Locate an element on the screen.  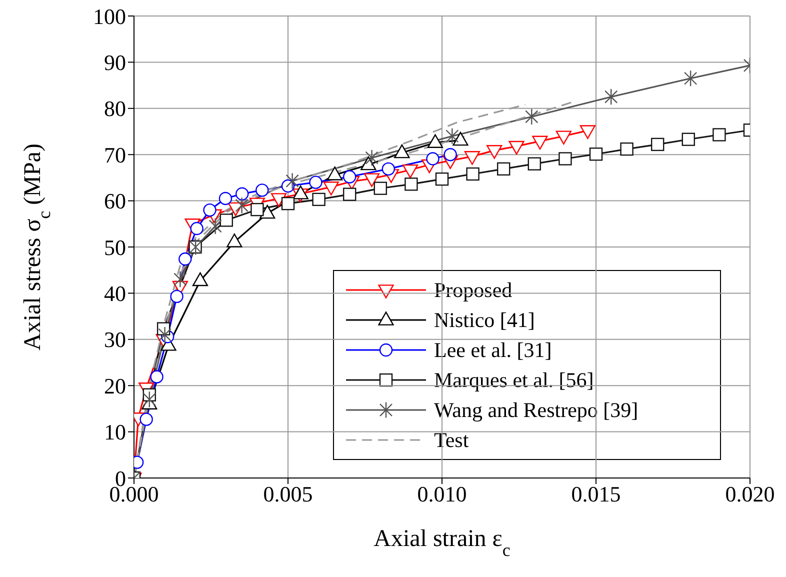
y-tick-label: 60 is located at coordinates (115, 201).